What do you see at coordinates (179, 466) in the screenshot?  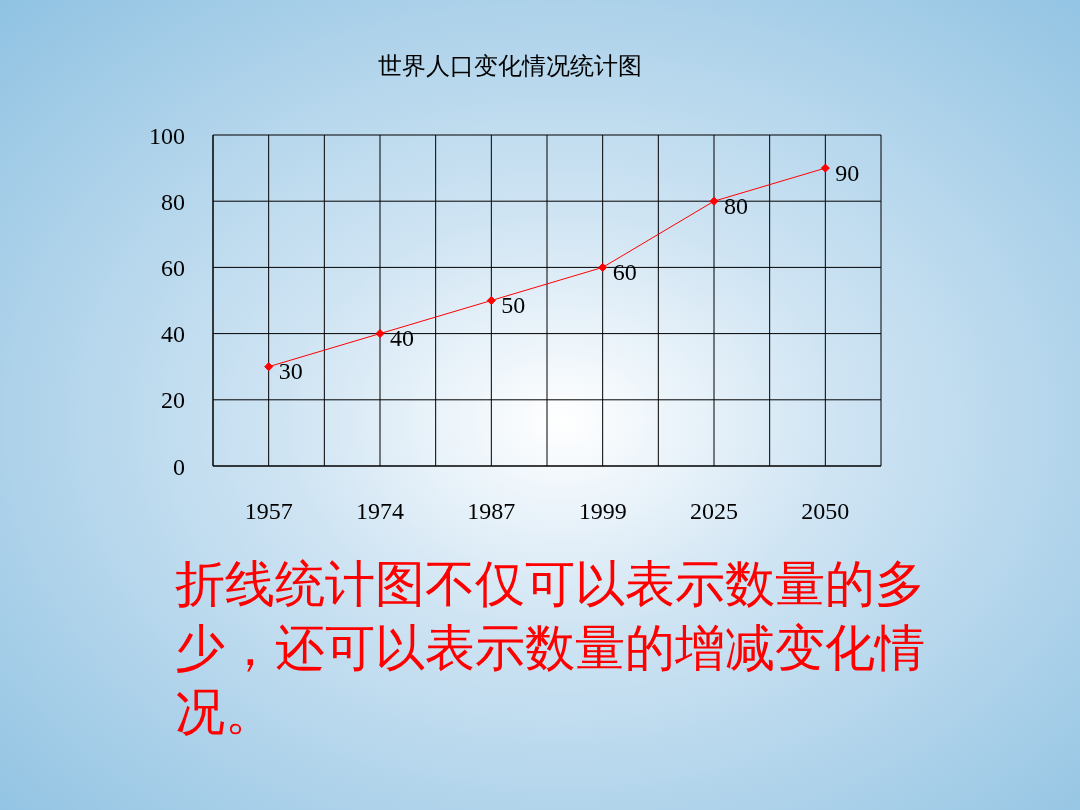 I see `y-tick-label: 0` at bounding box center [179, 466].